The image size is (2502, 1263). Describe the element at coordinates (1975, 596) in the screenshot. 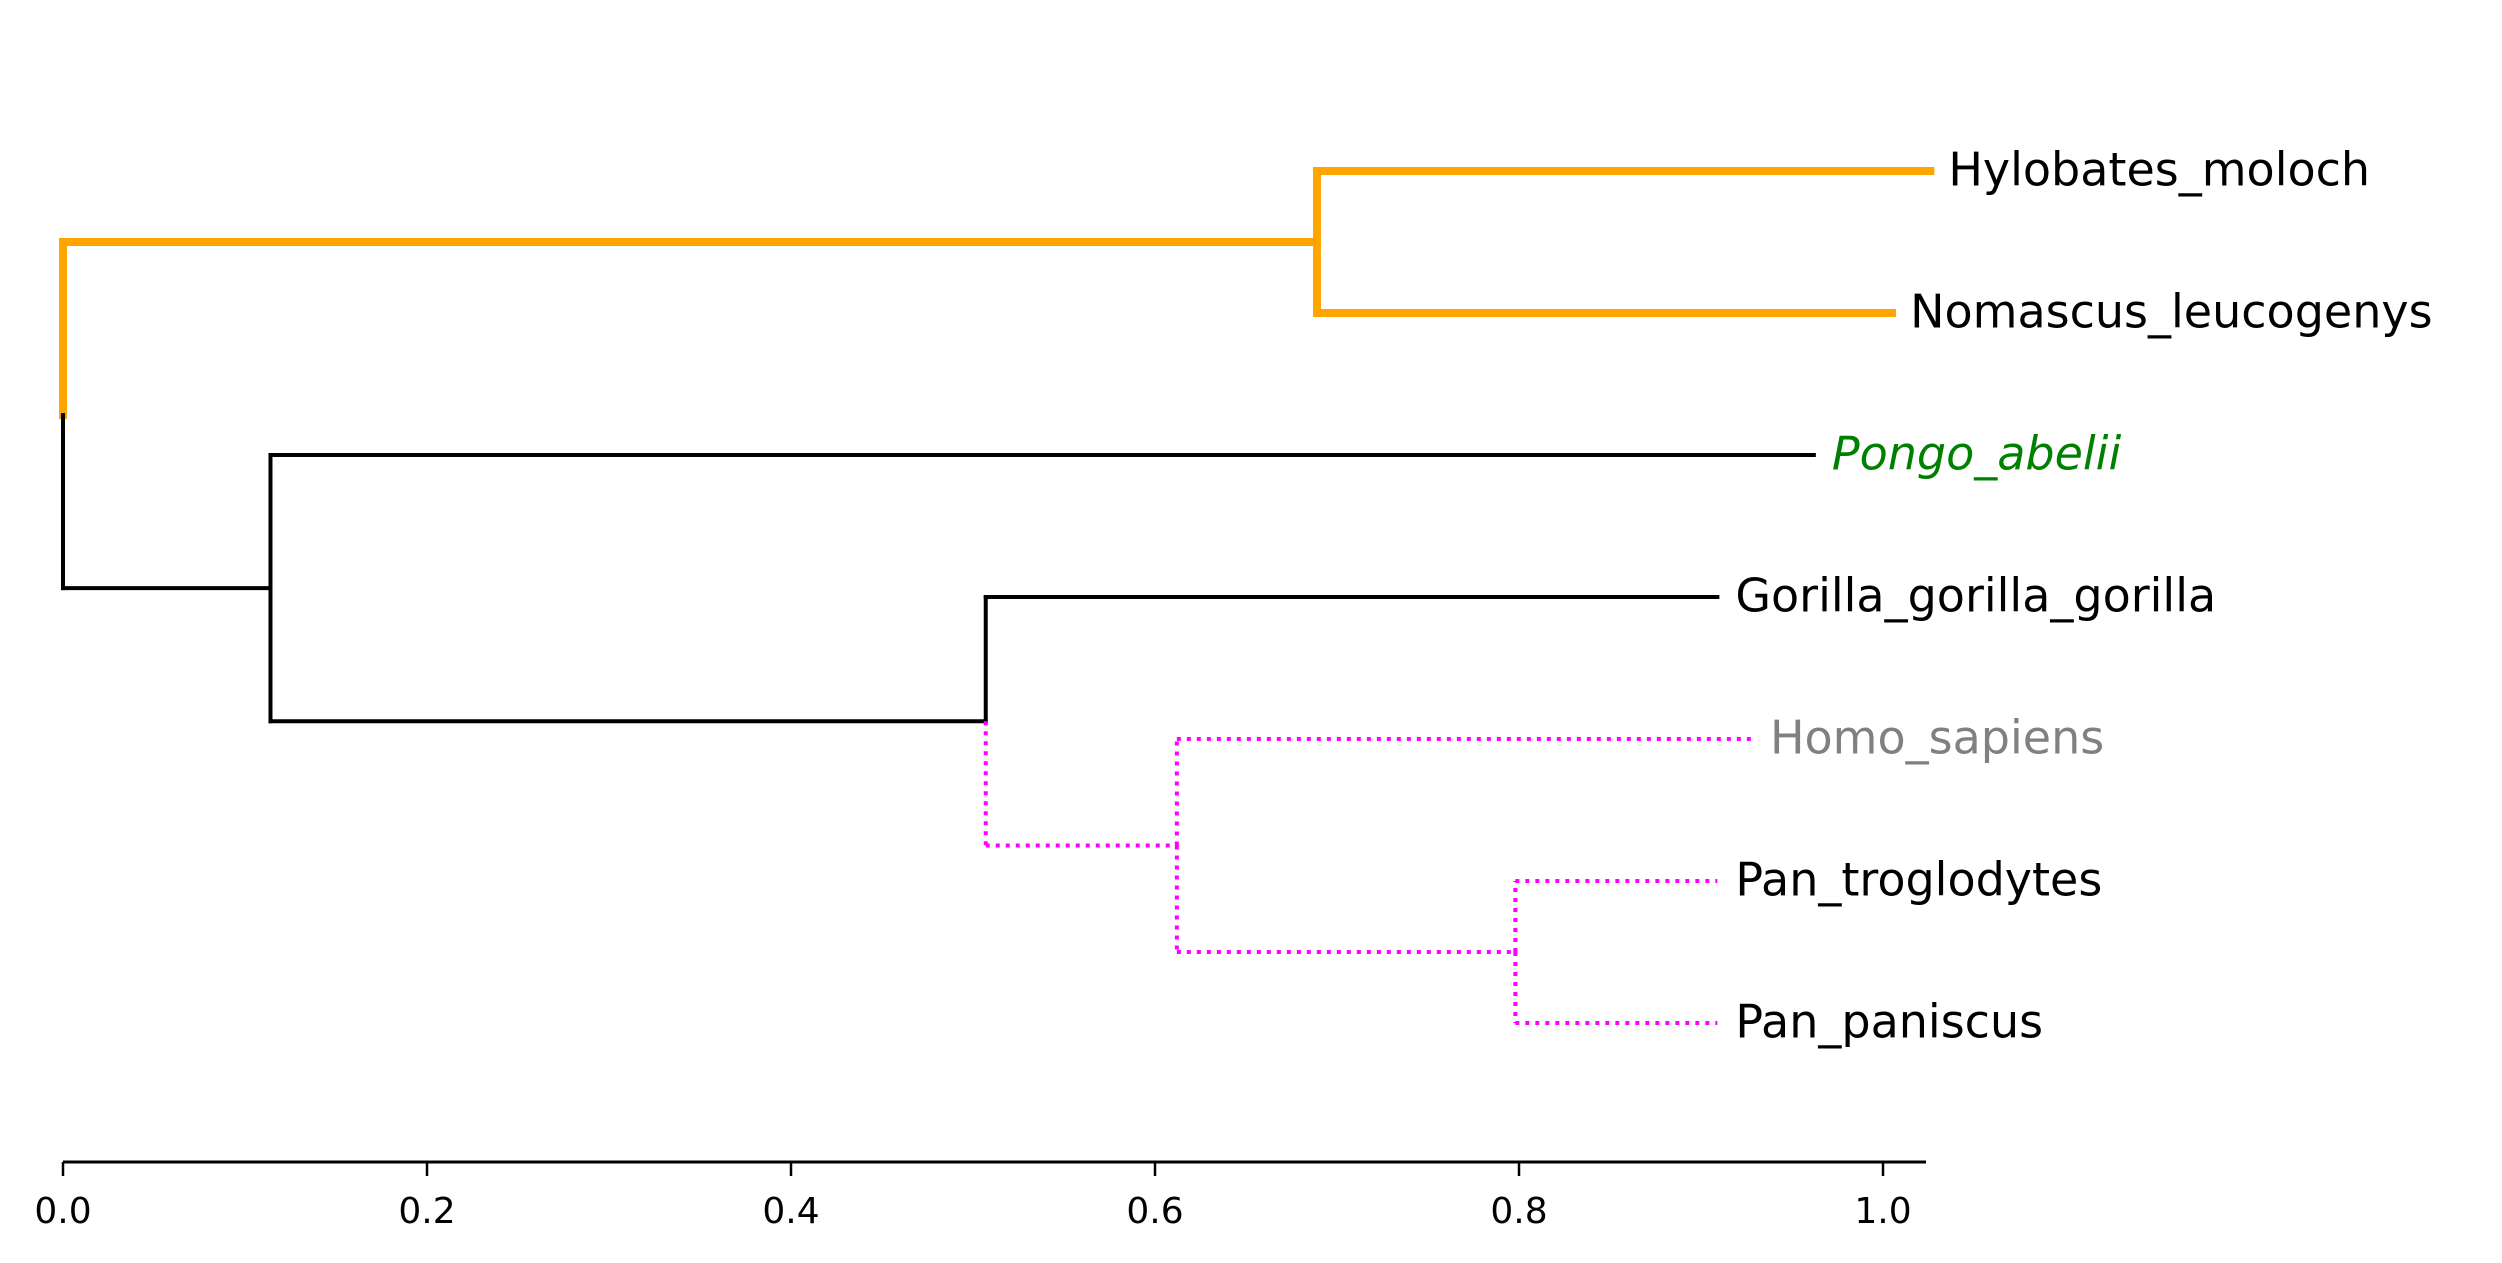

I see `leaf-label-gorilla-gorilla-gorilla: Gorilla_gorilla_gorilla` at that location.